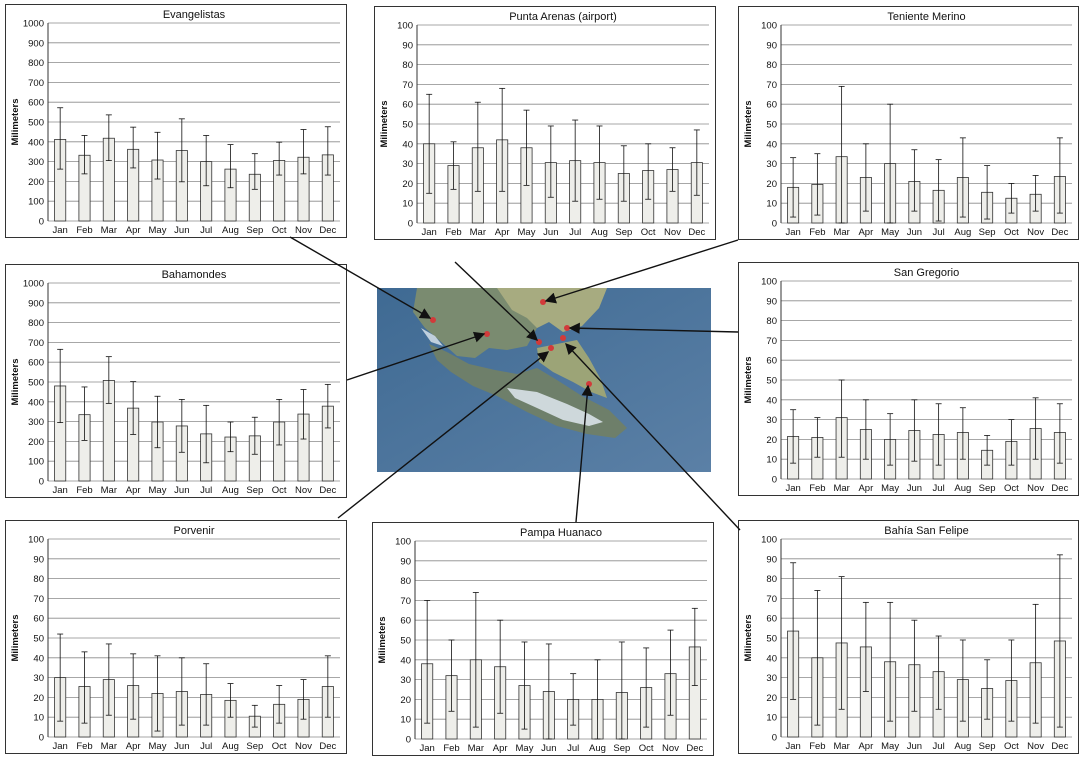 The image size is (1084, 760). Describe the element at coordinates (926, 17) in the screenshot. I see `chart-title: Teniente Merino` at that location.